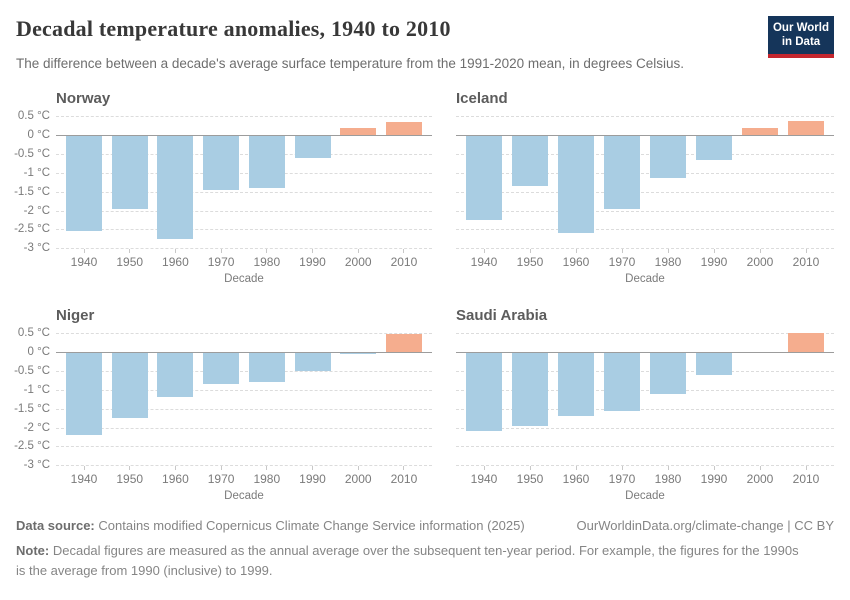 Image resolution: width=850 pixels, height=600 pixels. Describe the element at coordinates (312, 146) in the screenshot. I see `bar-norway-1990` at that location.